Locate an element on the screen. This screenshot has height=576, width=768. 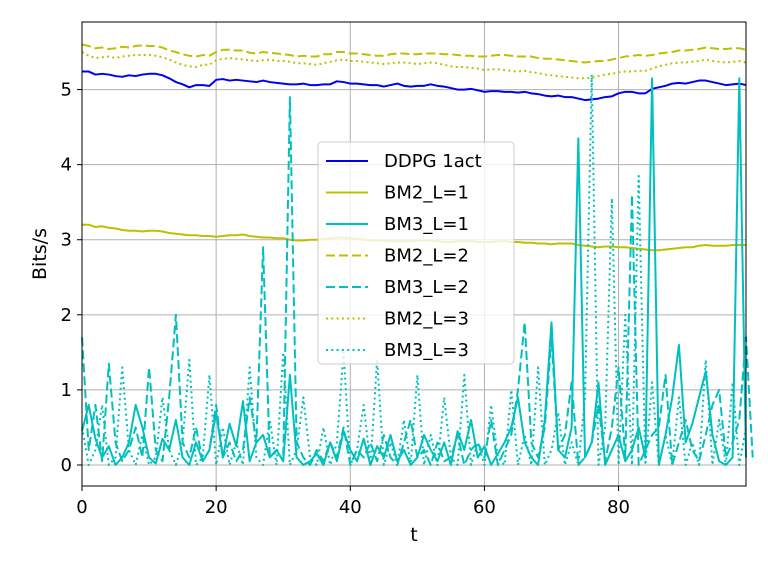
legend-label: BM2_L=1 is located at coordinates (426, 193).